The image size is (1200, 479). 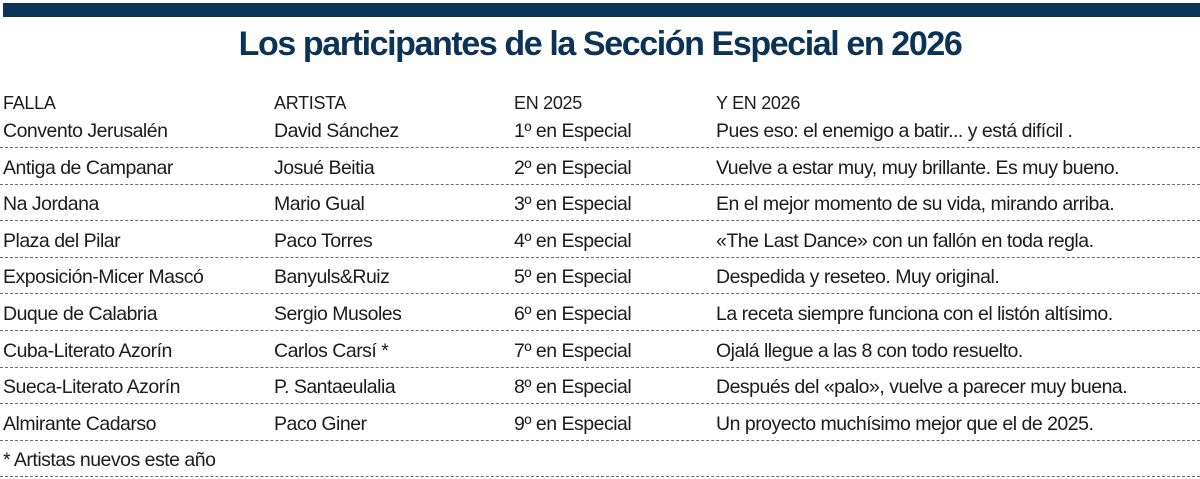 I want to click on artista-cell: Josué Beitia, so click(x=324, y=167).